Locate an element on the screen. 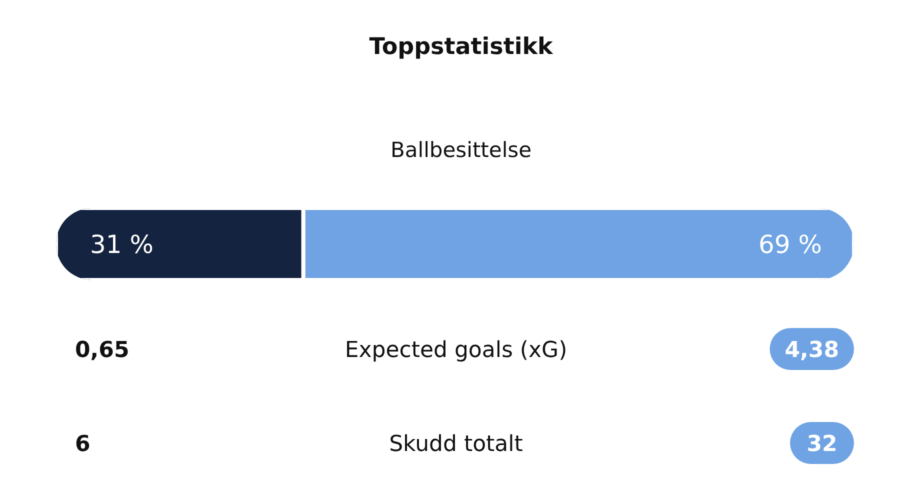  chart-subtitle: Ballbesittelse is located at coordinates (461, 150).